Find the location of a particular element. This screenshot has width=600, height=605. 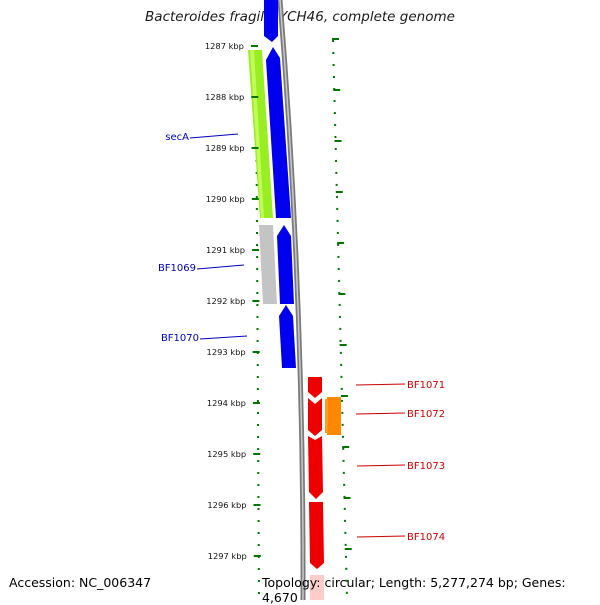

gene-arrow-BF1072-red is located at coordinates (315, 417).